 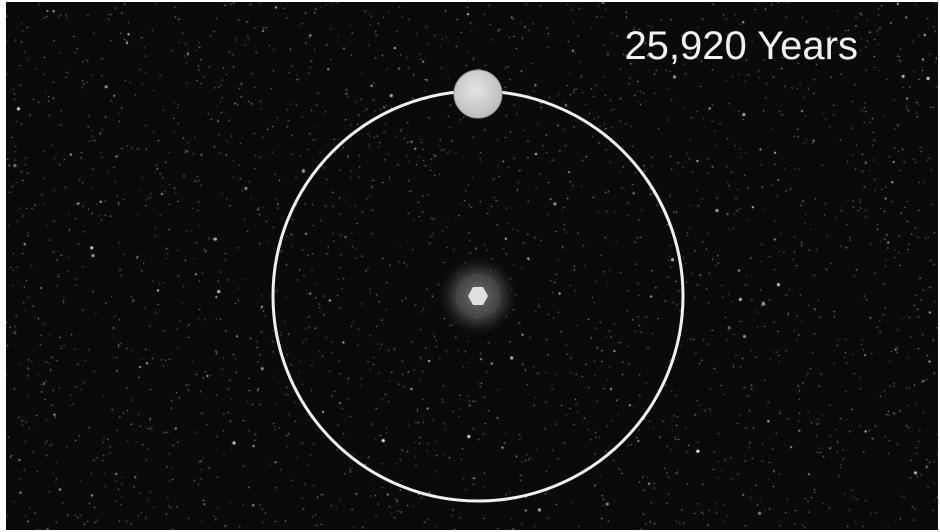 I want to click on orbiting-body-icon, so click(x=478, y=94).